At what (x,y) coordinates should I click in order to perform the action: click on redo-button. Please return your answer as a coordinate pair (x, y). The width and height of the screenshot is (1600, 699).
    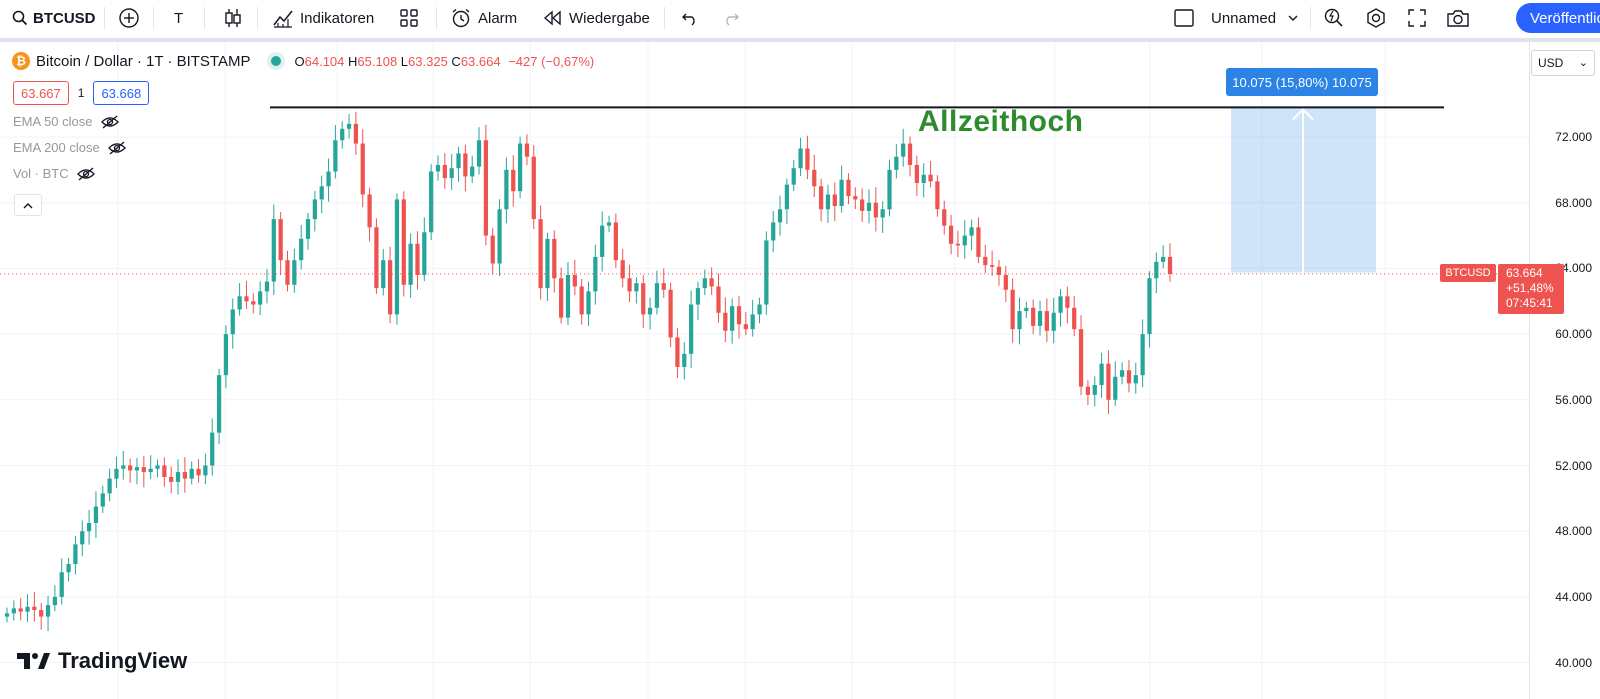
    Looking at the image, I should click on (731, 18).